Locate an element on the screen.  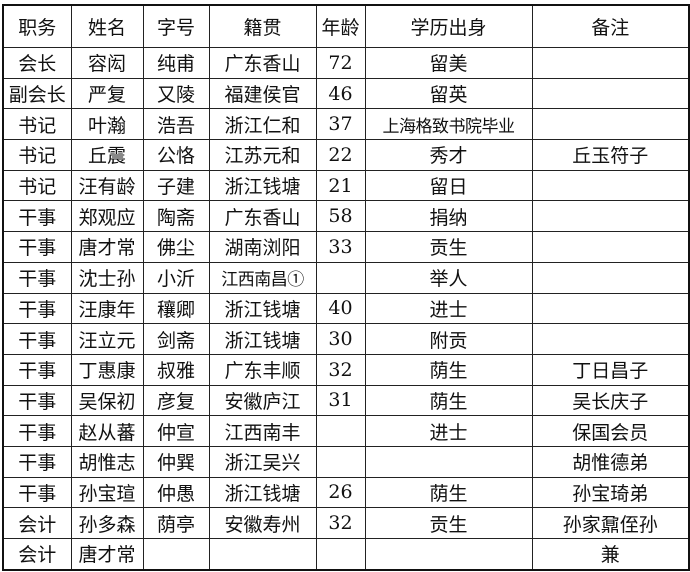
cell-name: 叶瀚 is located at coordinates (107, 124).